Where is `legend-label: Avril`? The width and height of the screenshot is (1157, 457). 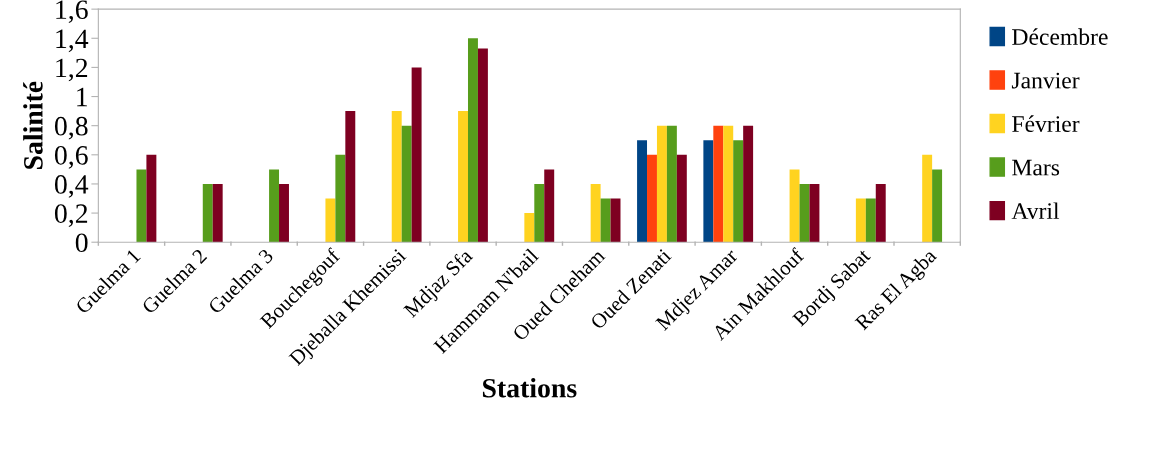 legend-label: Avril is located at coordinates (1035, 211).